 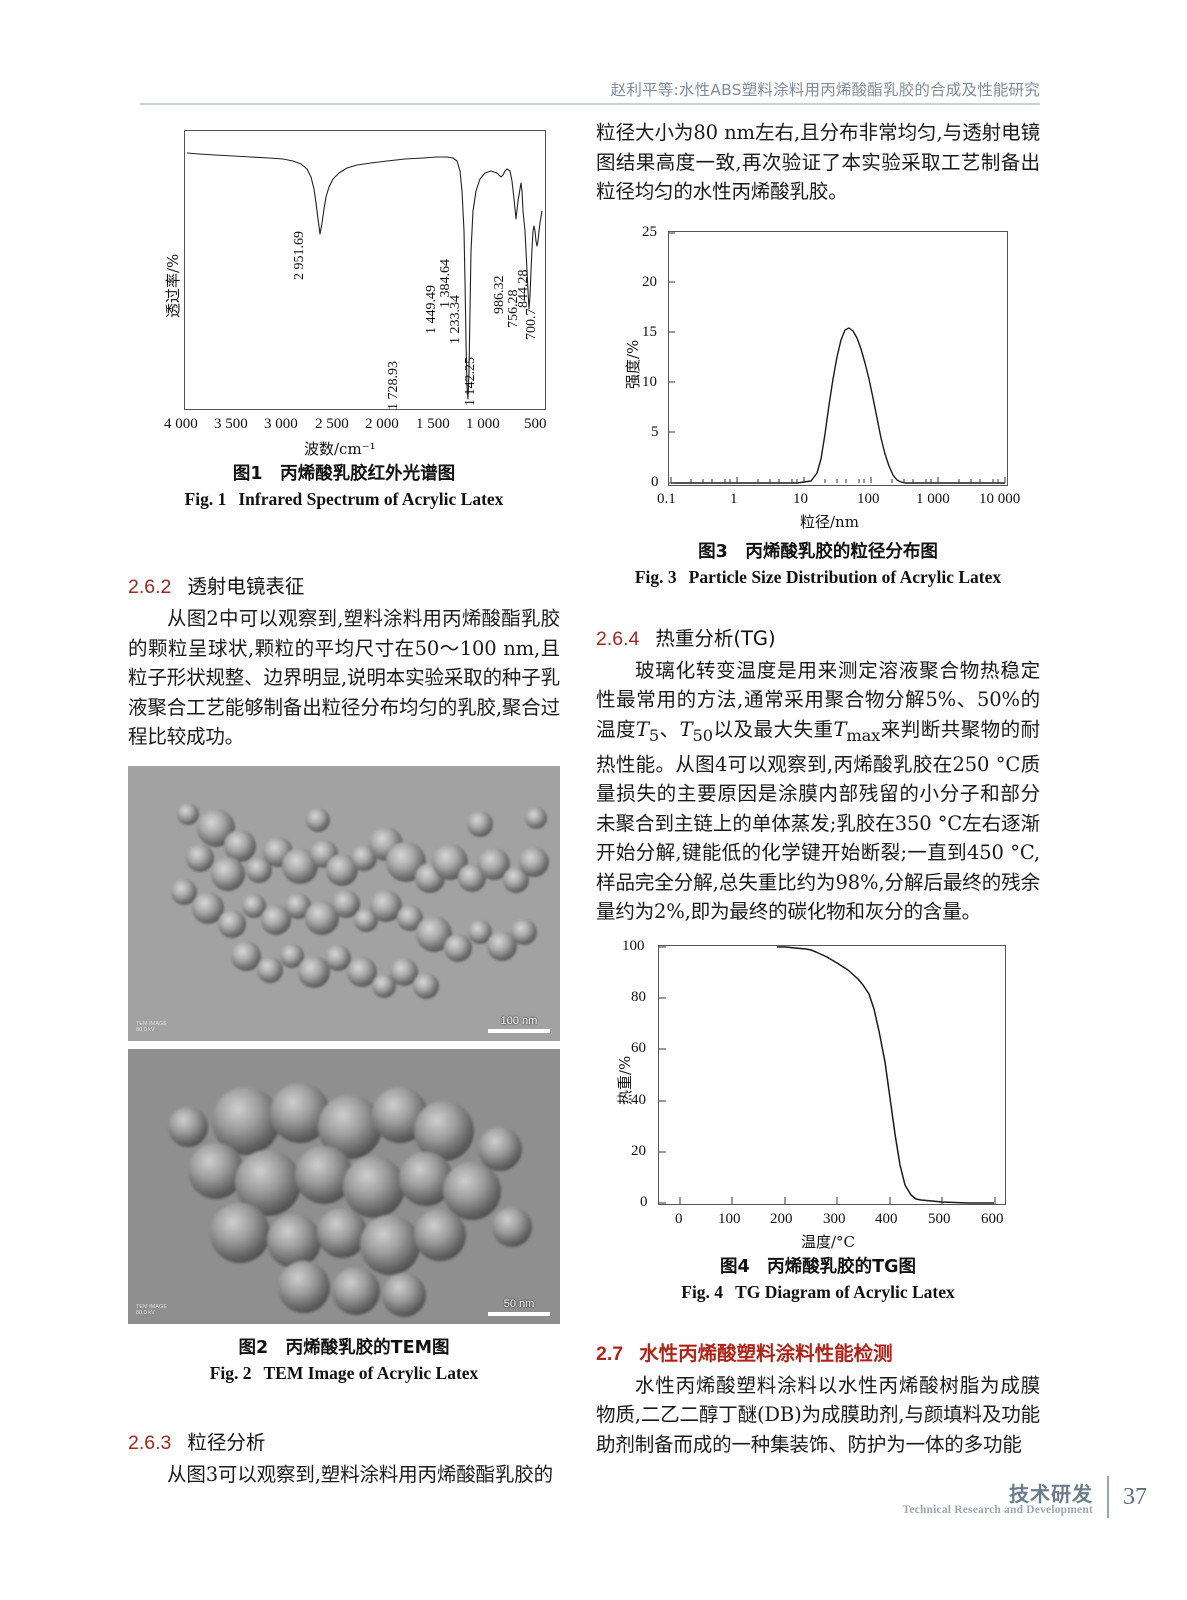 I want to click on symbol-t50-sub: 50, so click(x=703, y=735).